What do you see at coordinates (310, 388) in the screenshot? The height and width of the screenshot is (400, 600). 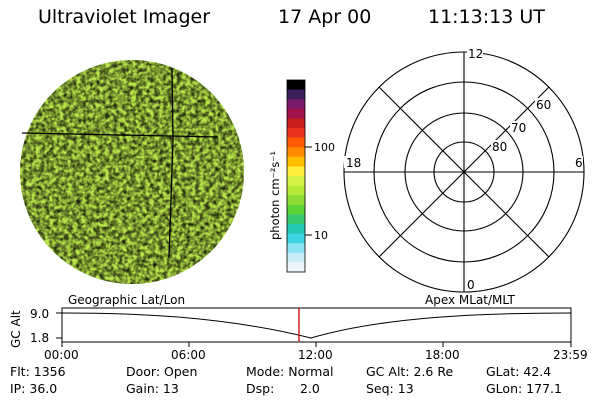 I see `status-dsp-value: 2.0` at bounding box center [310, 388].